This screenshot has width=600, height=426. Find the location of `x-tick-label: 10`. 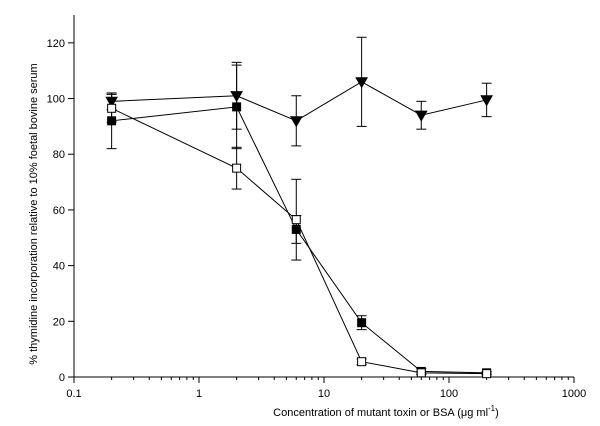

x-tick-label: 10 is located at coordinates (324, 394).